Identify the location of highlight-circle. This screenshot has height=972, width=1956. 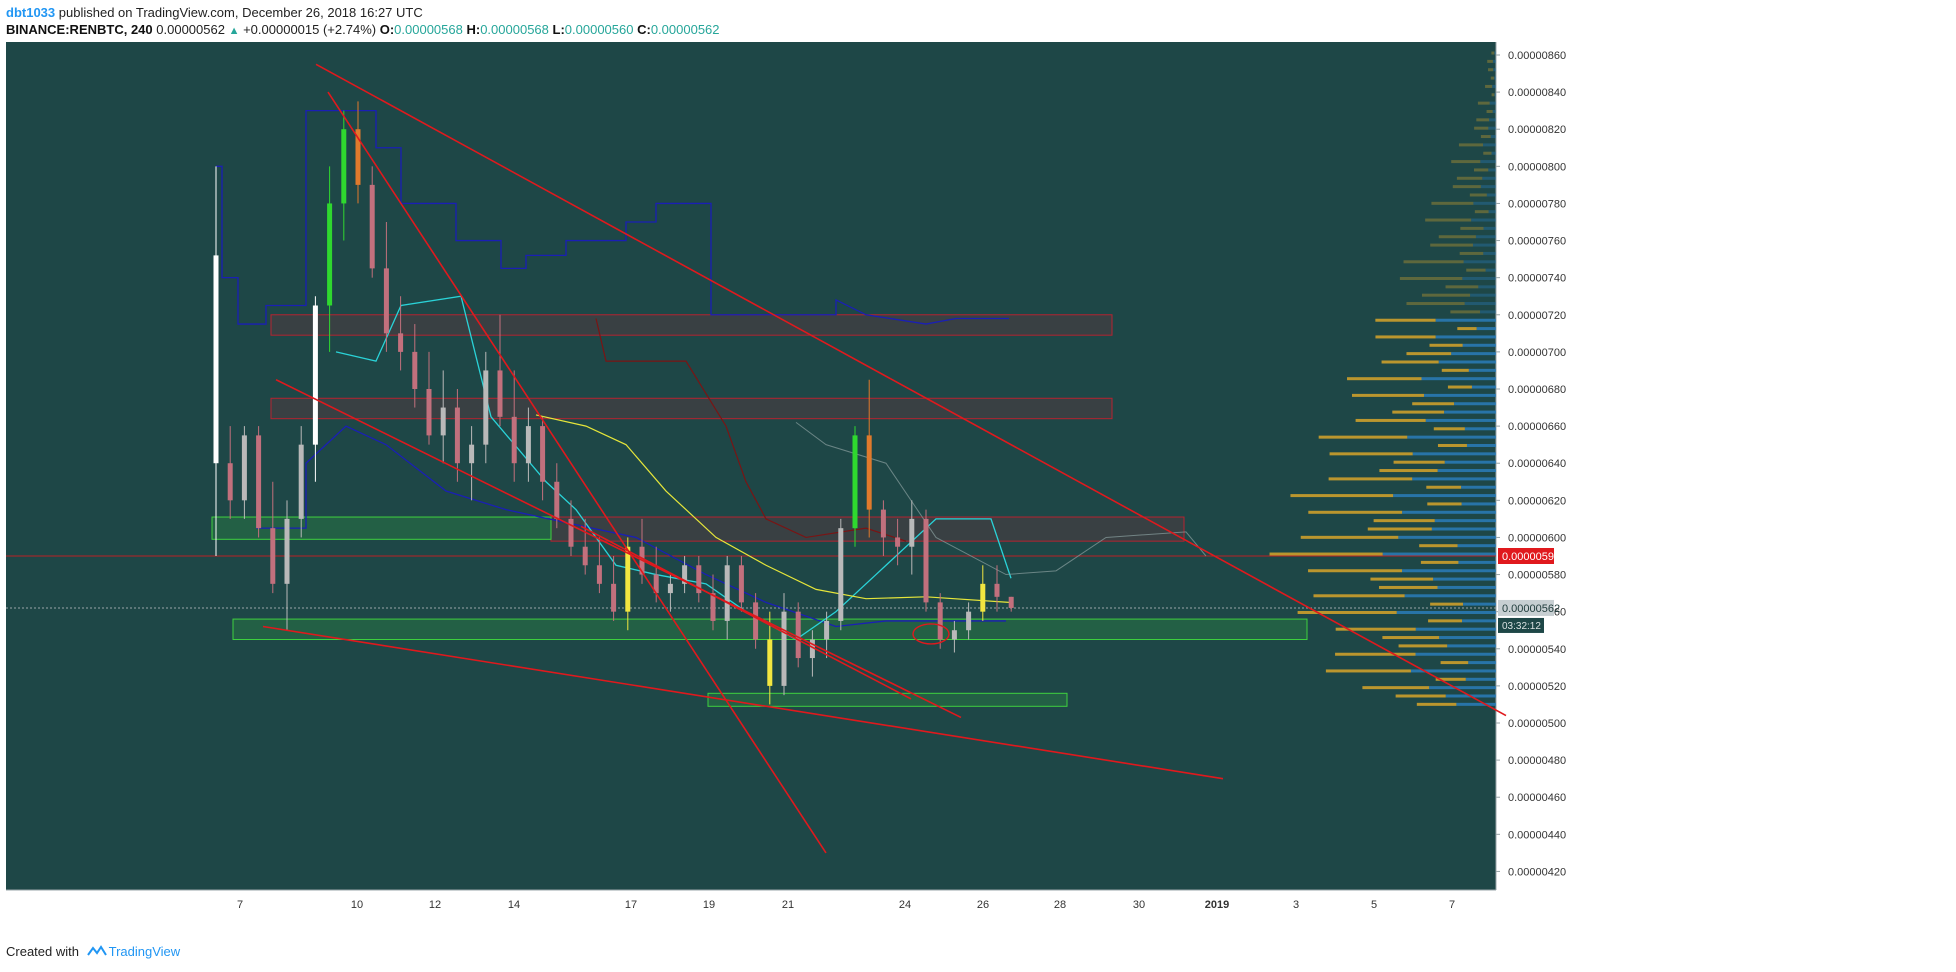
(931, 634).